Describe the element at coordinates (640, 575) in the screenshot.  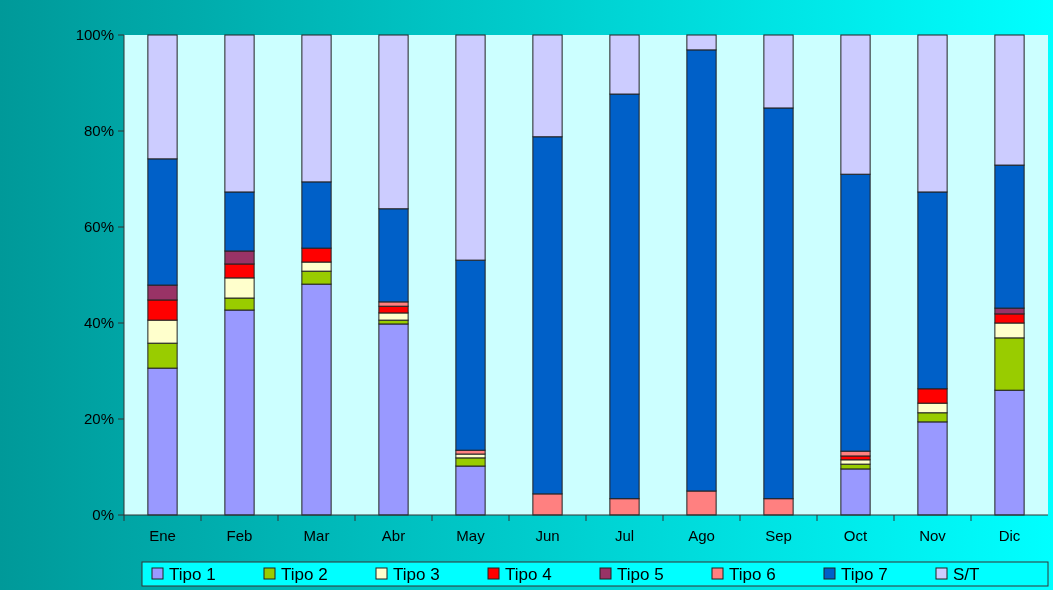
I see `legend-label: Tipo 5` at that location.